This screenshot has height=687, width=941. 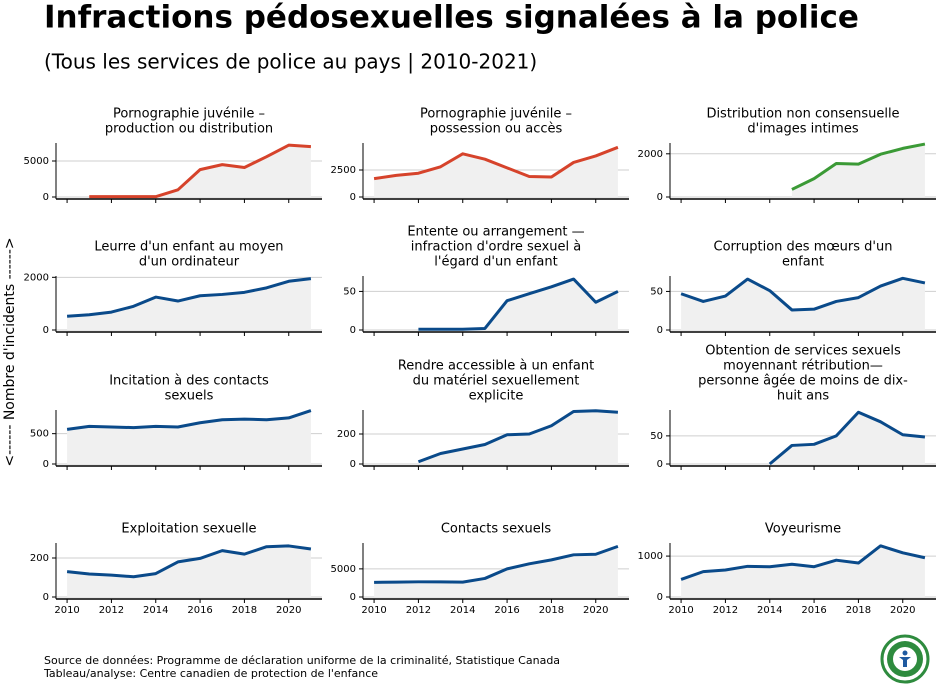 What do you see at coordinates (803, 351) in the screenshot?
I see `panel-title: Obtention de services sexuels` at bounding box center [803, 351].